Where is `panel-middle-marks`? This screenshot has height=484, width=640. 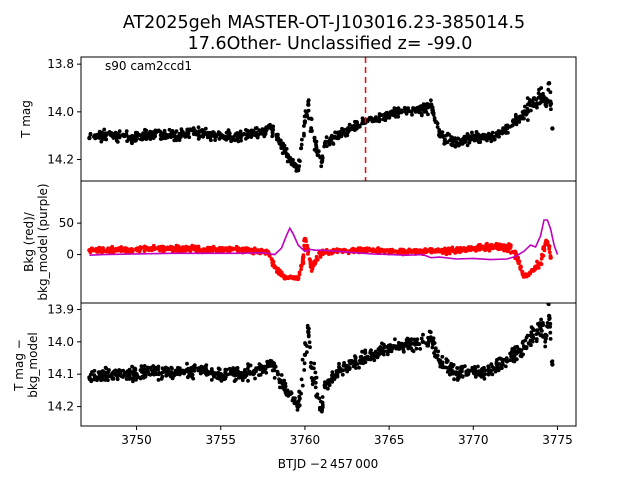
panel-middle-marks is located at coordinates (323, 250).